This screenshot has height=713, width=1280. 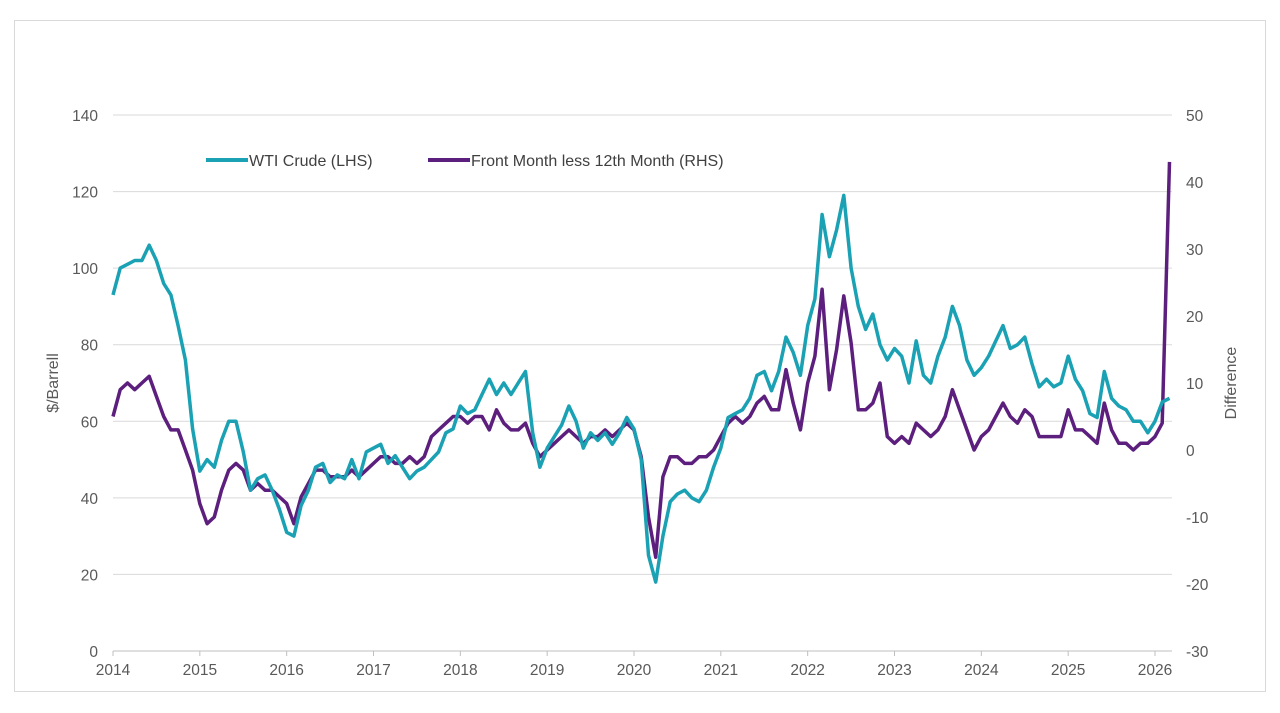 What do you see at coordinates (85, 193) in the screenshot?
I see `y-tick-label: 120` at bounding box center [85, 193].